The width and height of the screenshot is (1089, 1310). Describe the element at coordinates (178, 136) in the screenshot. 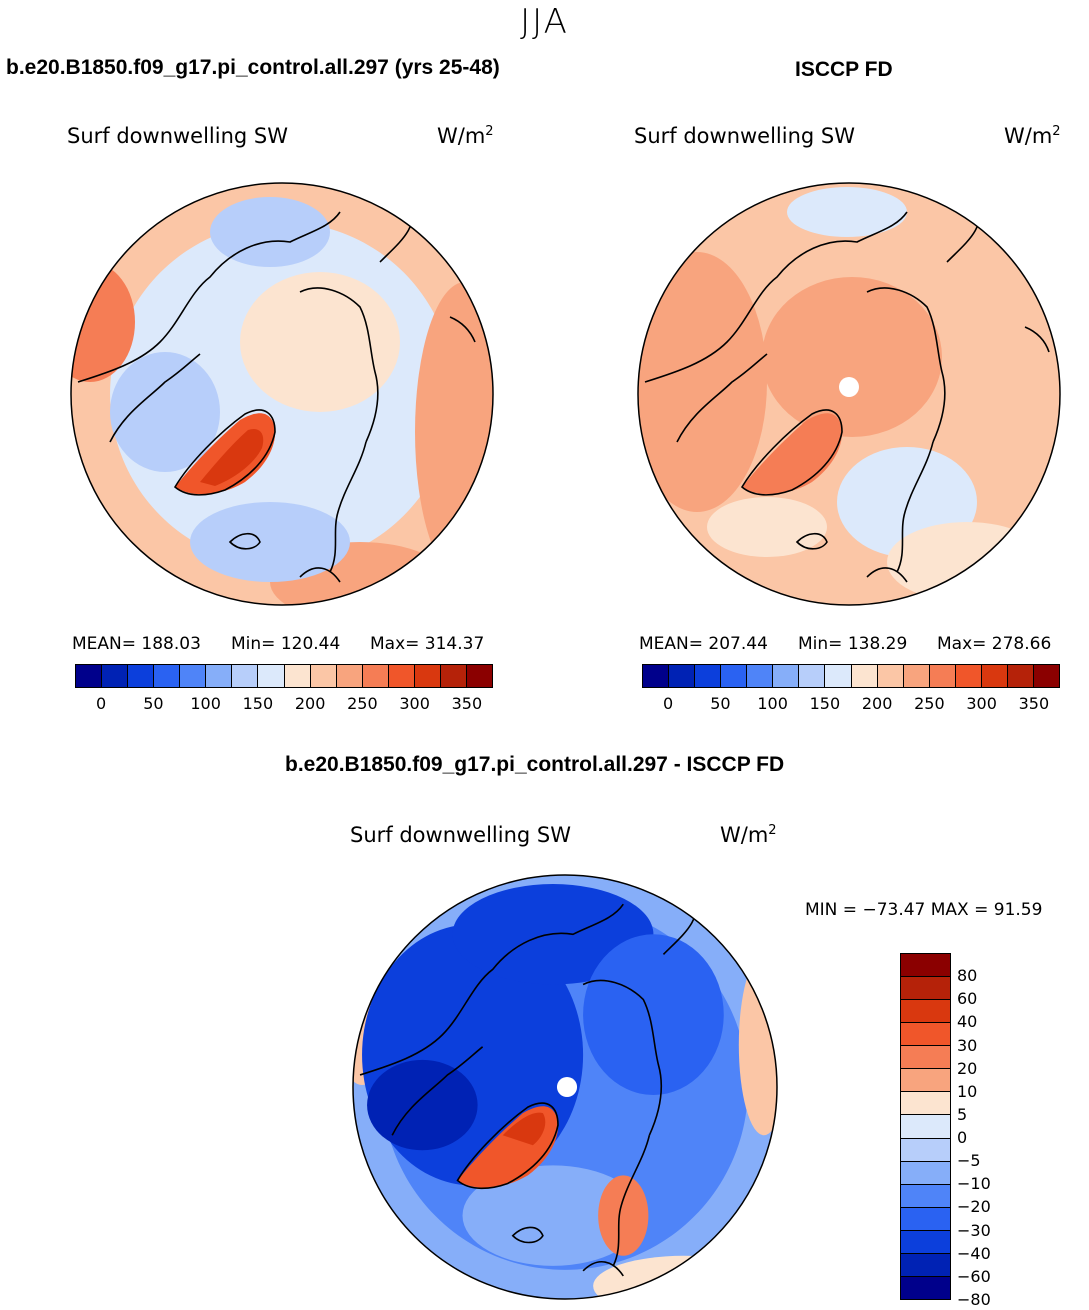

I see `panel1-variable-label: Surf downwelling SW` at that location.